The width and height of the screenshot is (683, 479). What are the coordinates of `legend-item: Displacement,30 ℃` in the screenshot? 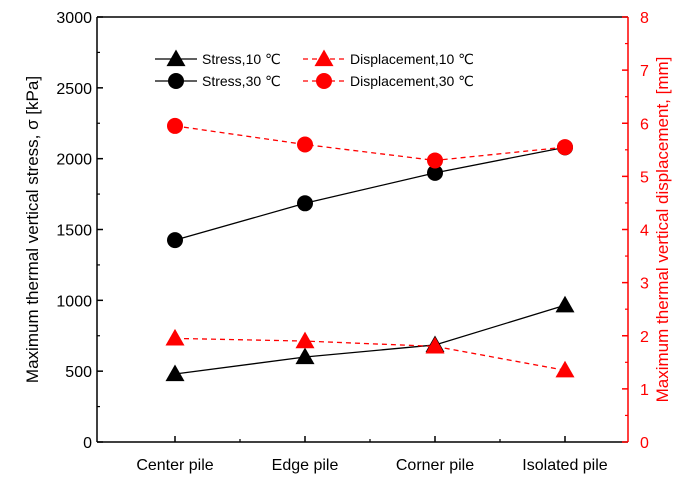 It's located at (388, 81).